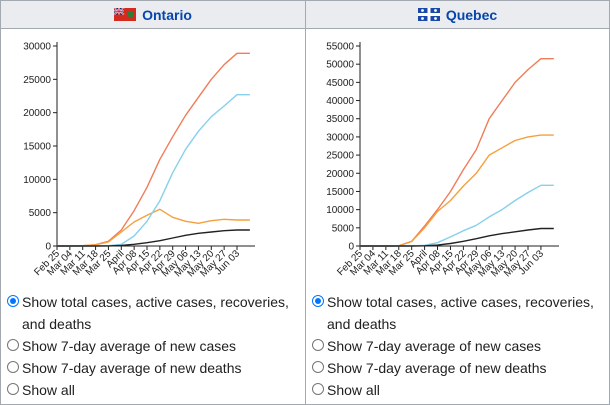 The width and height of the screenshot is (610, 405). I want to click on y-tick-label: 45000, so click(340, 83).